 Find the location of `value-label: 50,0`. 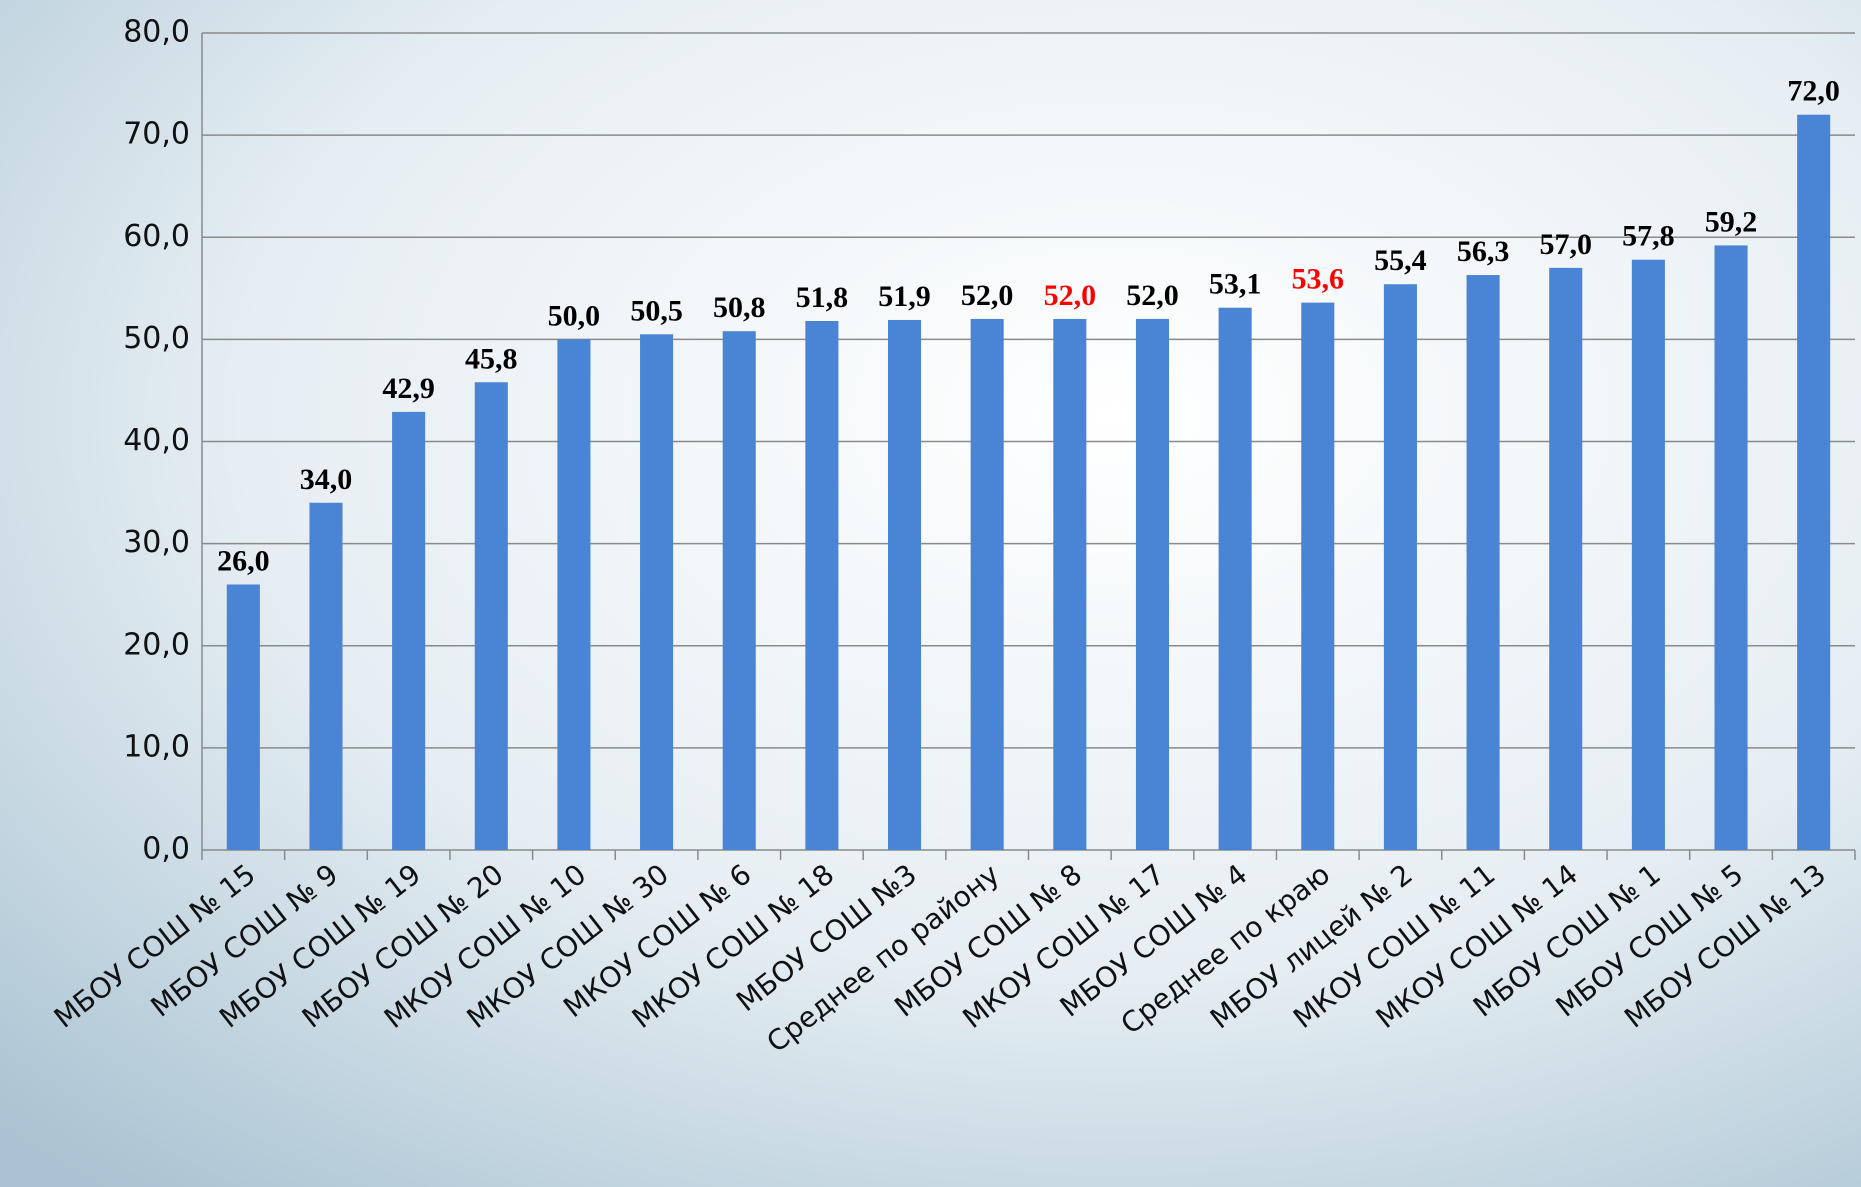

value-label: 50,0 is located at coordinates (574, 315).